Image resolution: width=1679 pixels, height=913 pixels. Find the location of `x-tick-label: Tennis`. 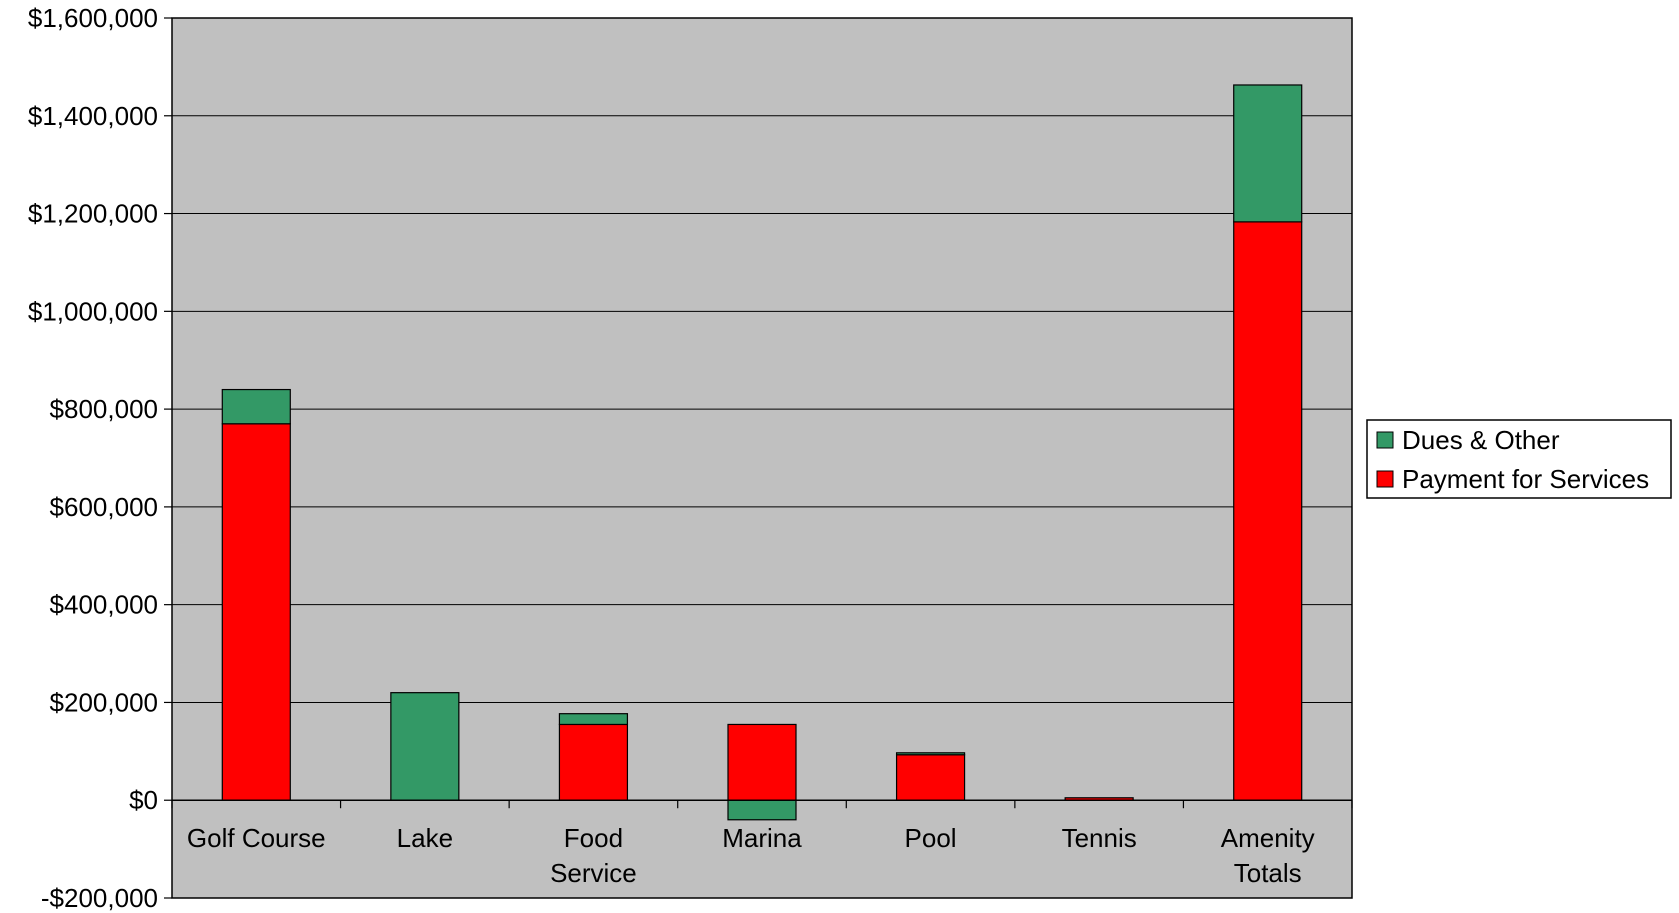

x-tick-label: Tennis is located at coordinates (1099, 838).